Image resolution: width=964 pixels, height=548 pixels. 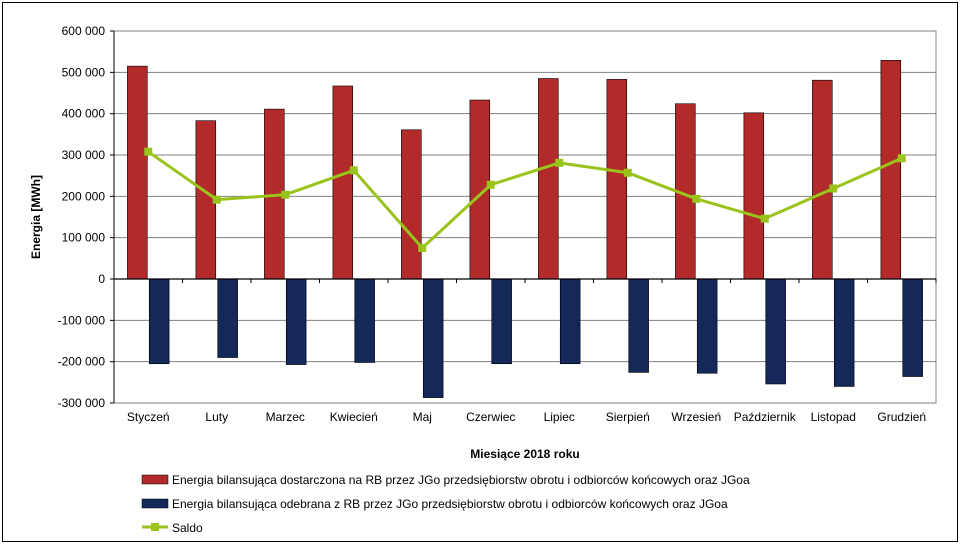 What do you see at coordinates (84, 196) in the screenshot?
I see `y-tick-label: 200 000` at bounding box center [84, 196].